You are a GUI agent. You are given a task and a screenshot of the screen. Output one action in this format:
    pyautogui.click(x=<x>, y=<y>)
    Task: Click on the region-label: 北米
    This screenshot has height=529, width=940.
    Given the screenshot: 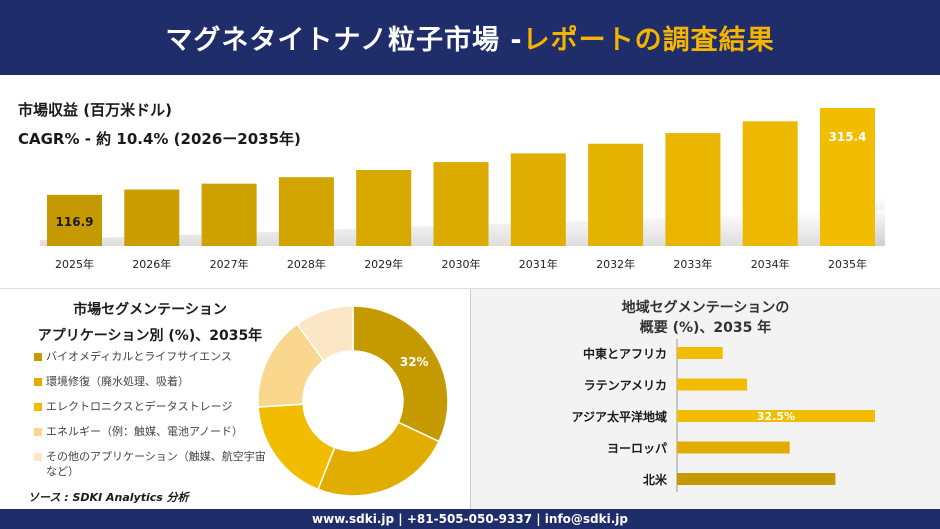 What is the action you would take?
    pyautogui.click(x=655, y=479)
    